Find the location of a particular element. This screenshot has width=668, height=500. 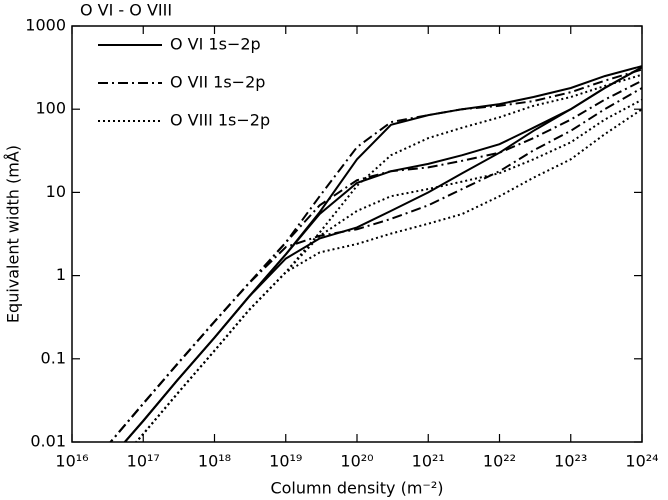

legend-label: O VI 1s−2p is located at coordinates (215, 44).